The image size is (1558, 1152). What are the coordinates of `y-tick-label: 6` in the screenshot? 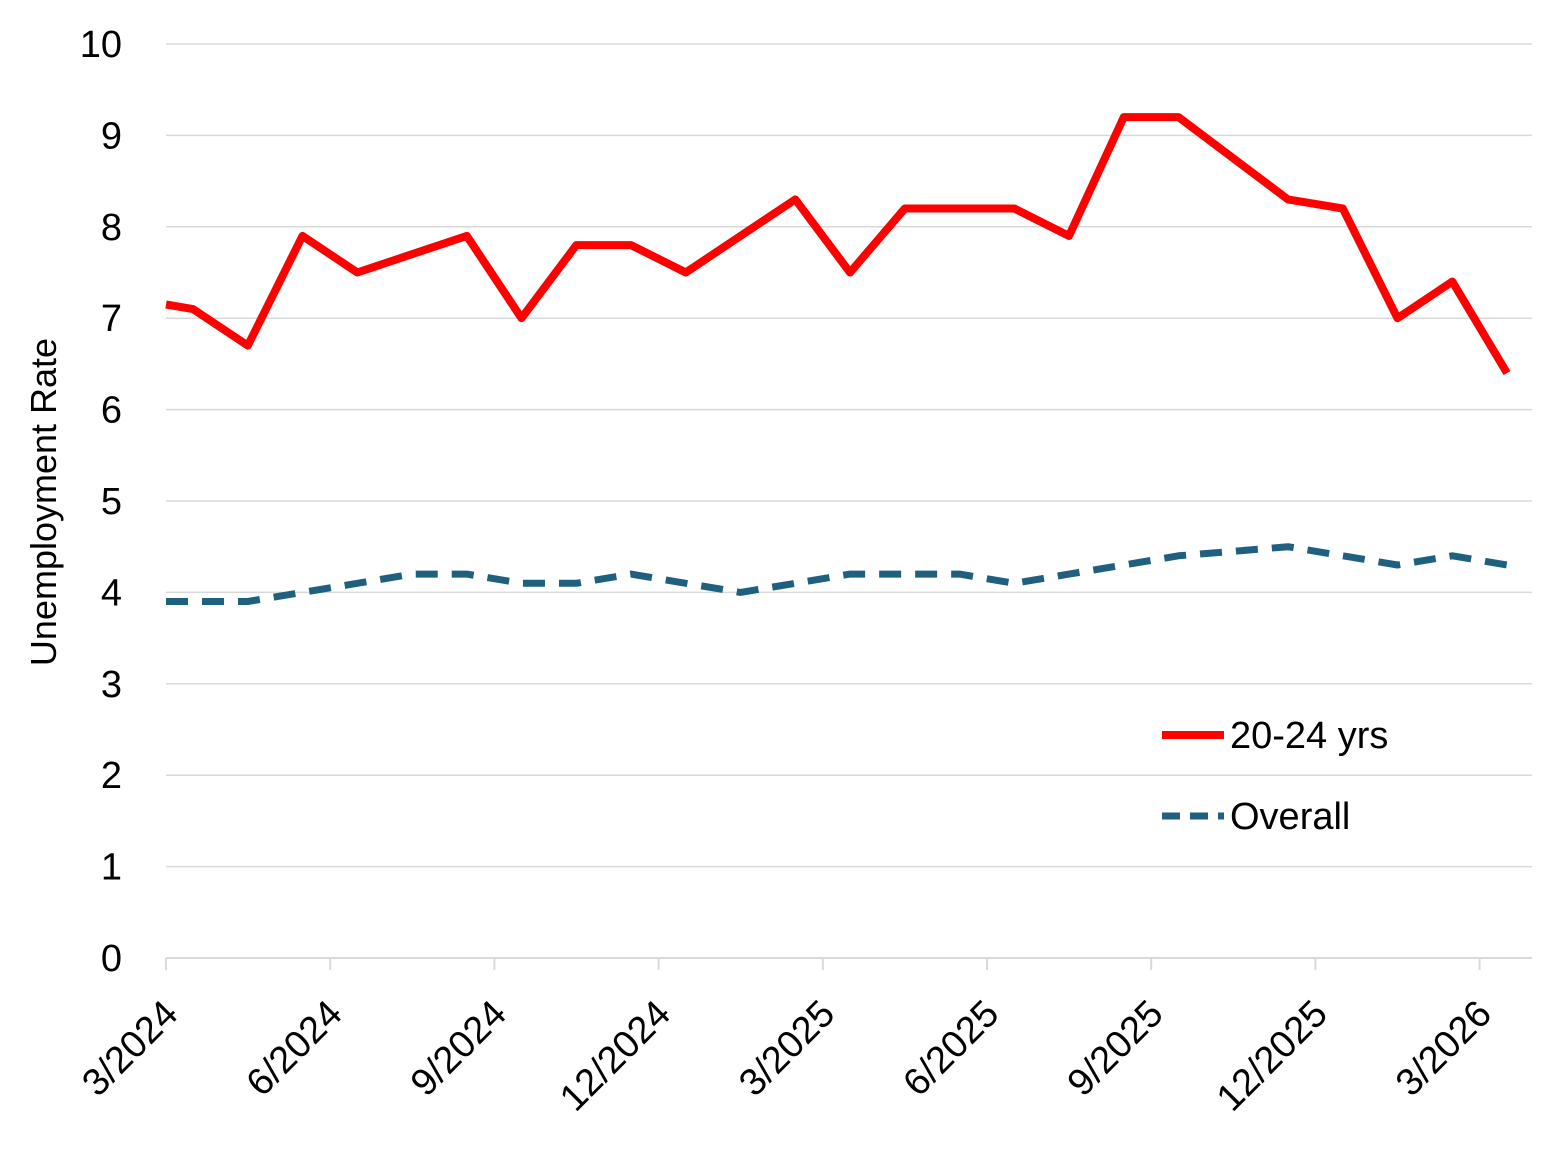 It's located at (111, 411).